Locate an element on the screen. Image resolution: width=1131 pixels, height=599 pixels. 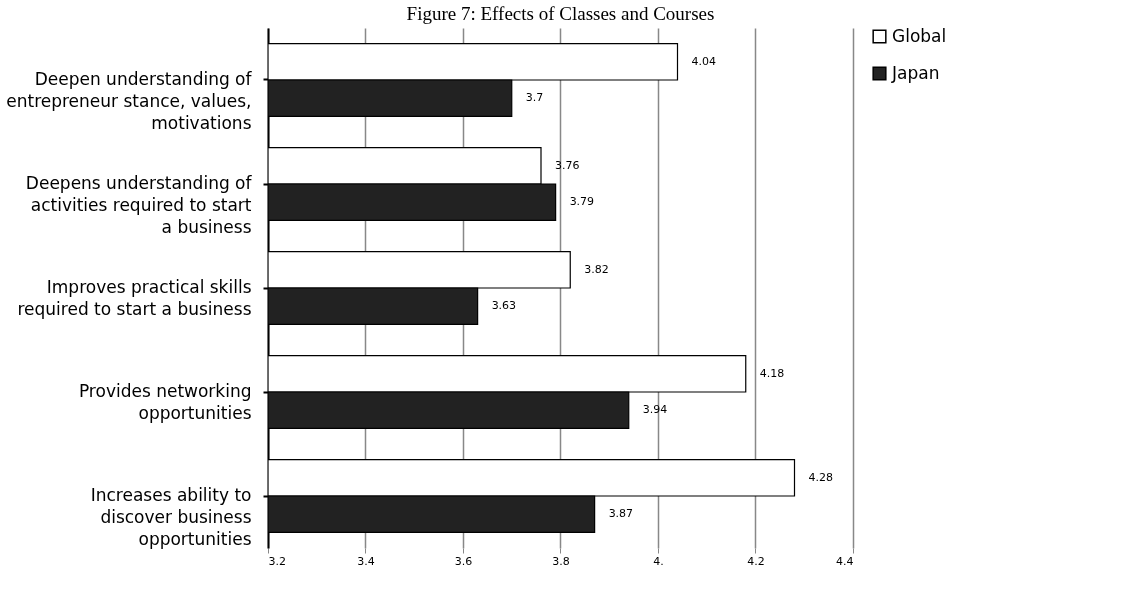
x-tick-label: 4. is located at coordinates (658, 561).